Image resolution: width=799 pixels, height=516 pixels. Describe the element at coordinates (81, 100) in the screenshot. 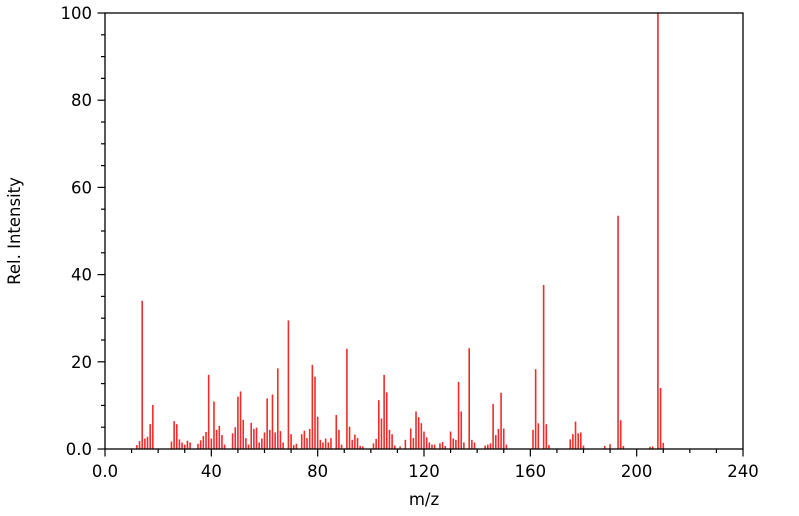

I see `y-tick-label: 80` at that location.